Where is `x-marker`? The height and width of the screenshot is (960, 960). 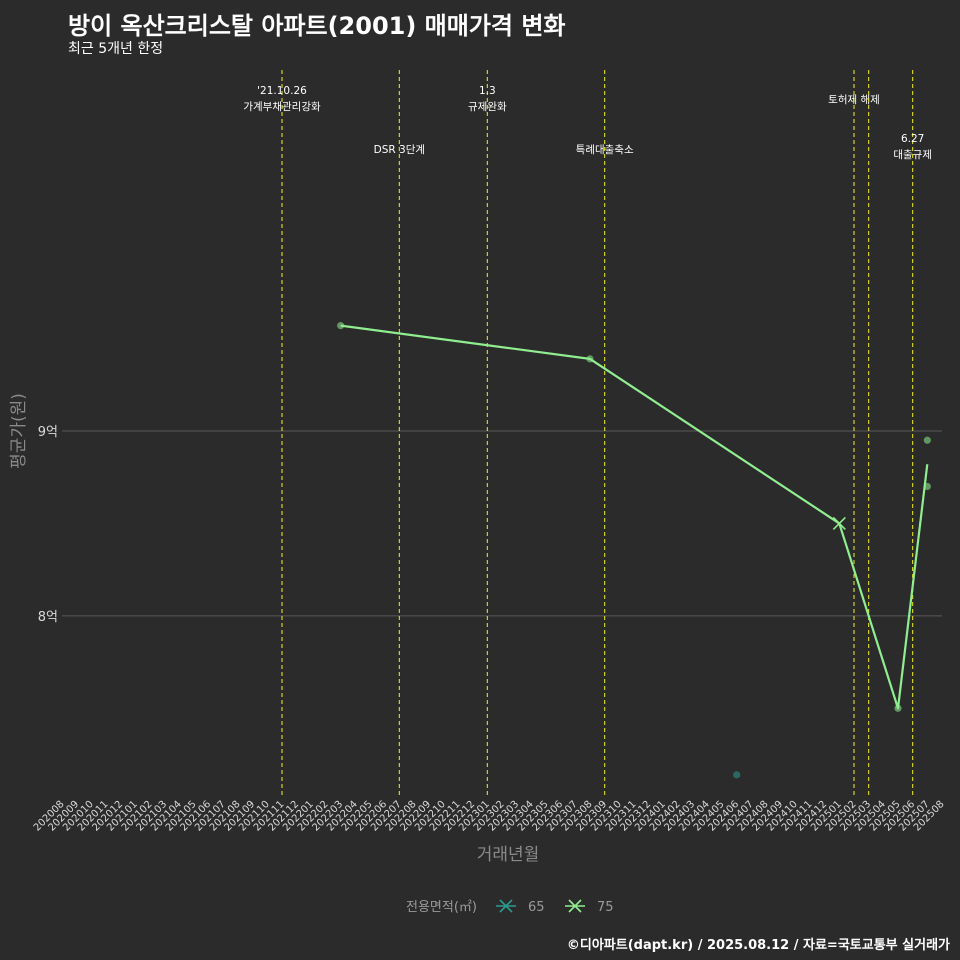
x-marker is located at coordinates (839, 523).